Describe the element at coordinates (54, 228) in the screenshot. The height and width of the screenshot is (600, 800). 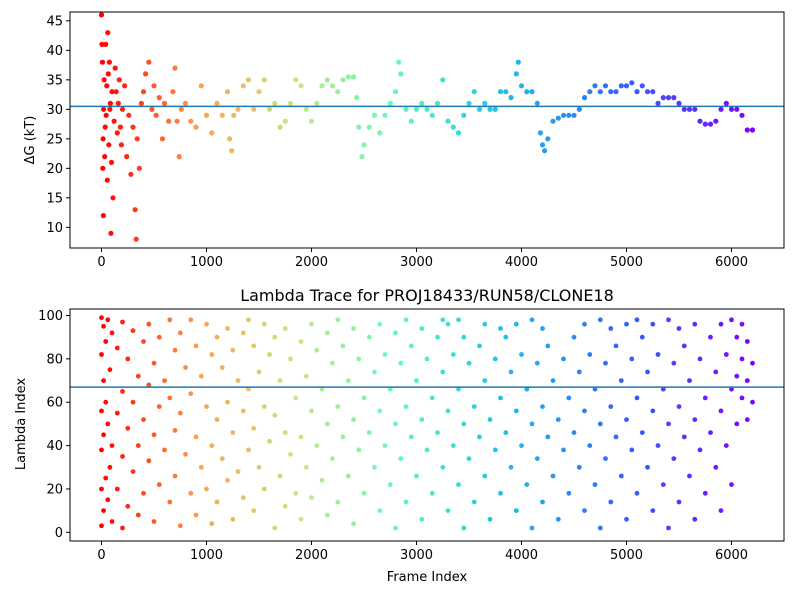
I see `free-energy-y-tick-label: 10` at that location.